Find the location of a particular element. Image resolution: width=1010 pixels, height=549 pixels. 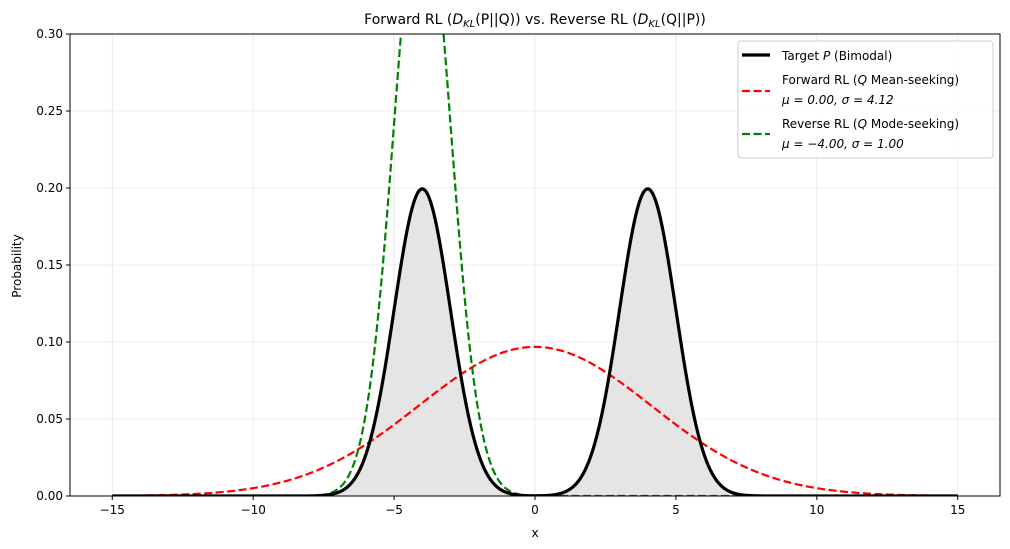

x-axis-ticks: −15 −10 −5 0 5 10 15 is located at coordinates (532, 506).